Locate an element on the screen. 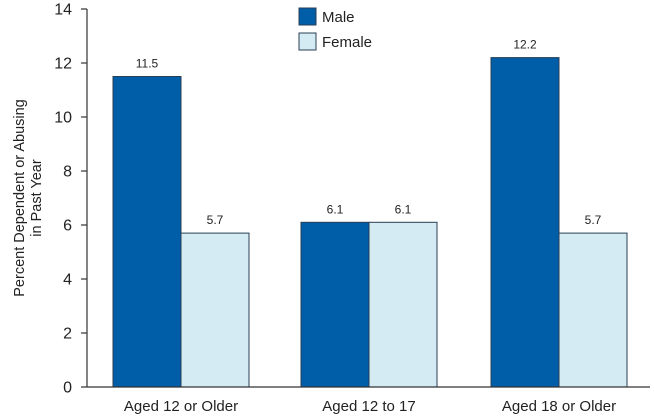 This screenshot has width=654, height=416. y-axis-title-text: Percent Dependent or Abusingin Past Year is located at coordinates (28, 198).